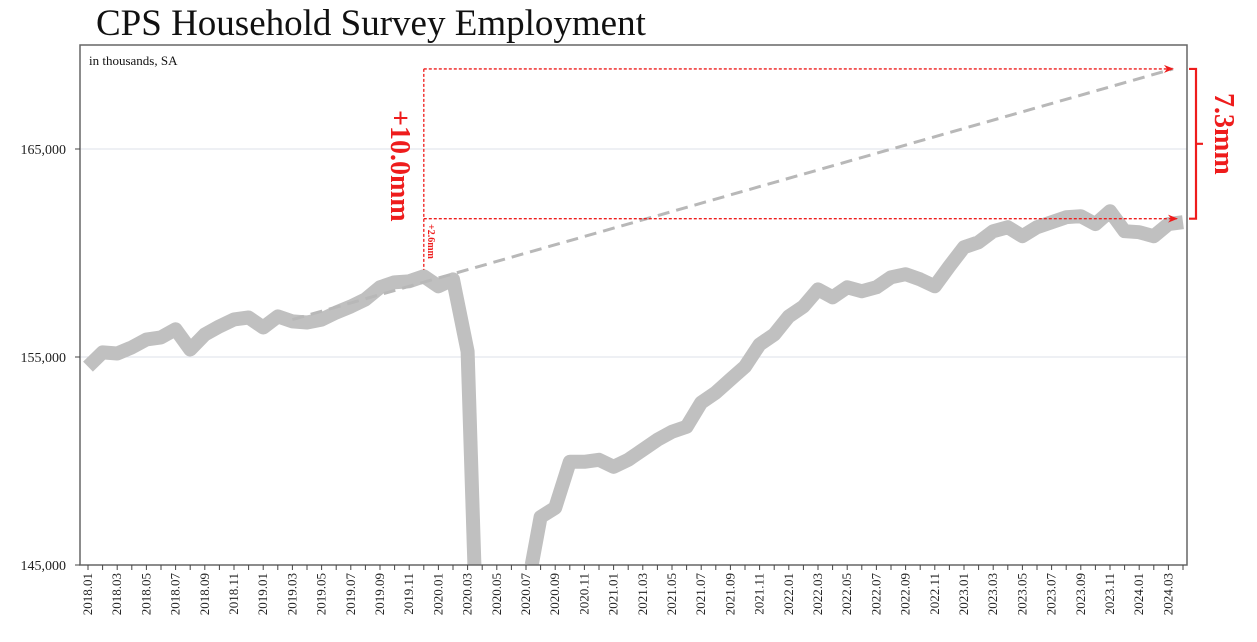 The height and width of the screenshot is (642, 1257). I want to click on x-tick-label: 2020.11, so click(583, 594).